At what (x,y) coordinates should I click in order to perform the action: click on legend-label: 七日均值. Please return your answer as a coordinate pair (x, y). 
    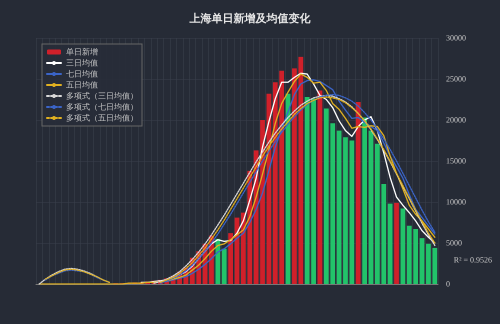
    Looking at the image, I should click on (82, 74).